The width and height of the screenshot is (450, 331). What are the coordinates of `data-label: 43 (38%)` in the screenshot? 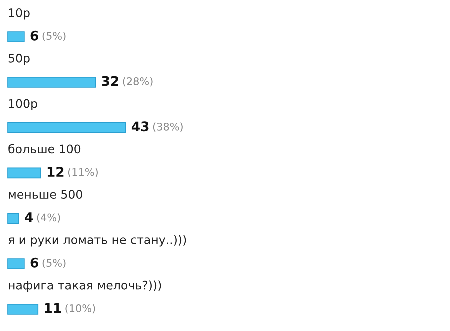 It's located at (157, 127).